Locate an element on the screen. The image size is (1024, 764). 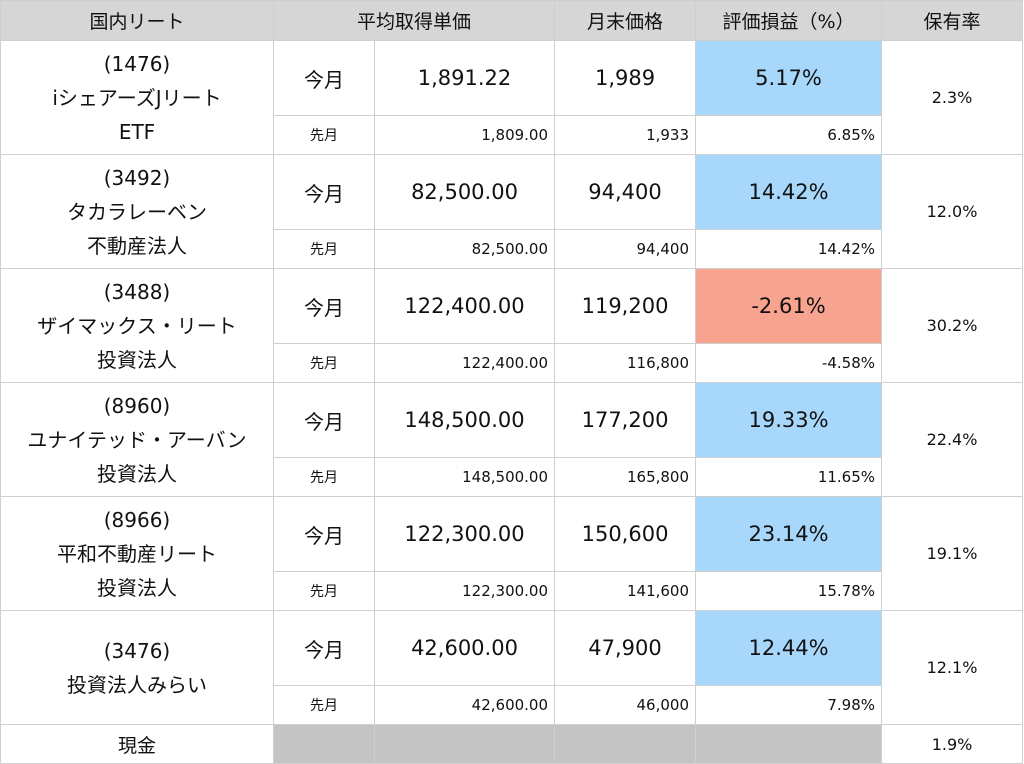
reit-name-line1: iシェアーズJリート is located at coordinates (137, 97).